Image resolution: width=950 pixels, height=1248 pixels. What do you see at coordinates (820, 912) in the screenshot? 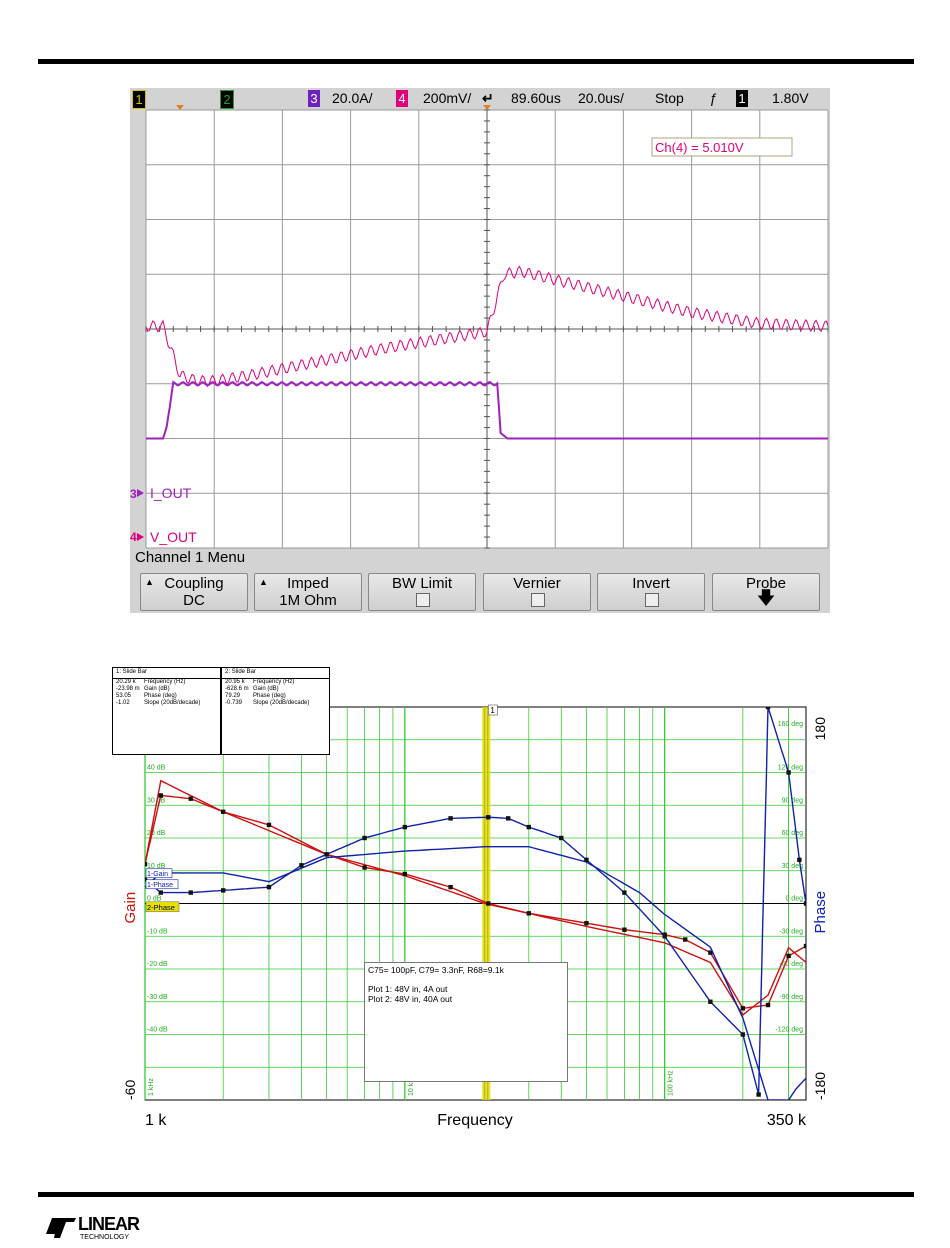
I see `phase-axis-label: Phase` at bounding box center [820, 912].